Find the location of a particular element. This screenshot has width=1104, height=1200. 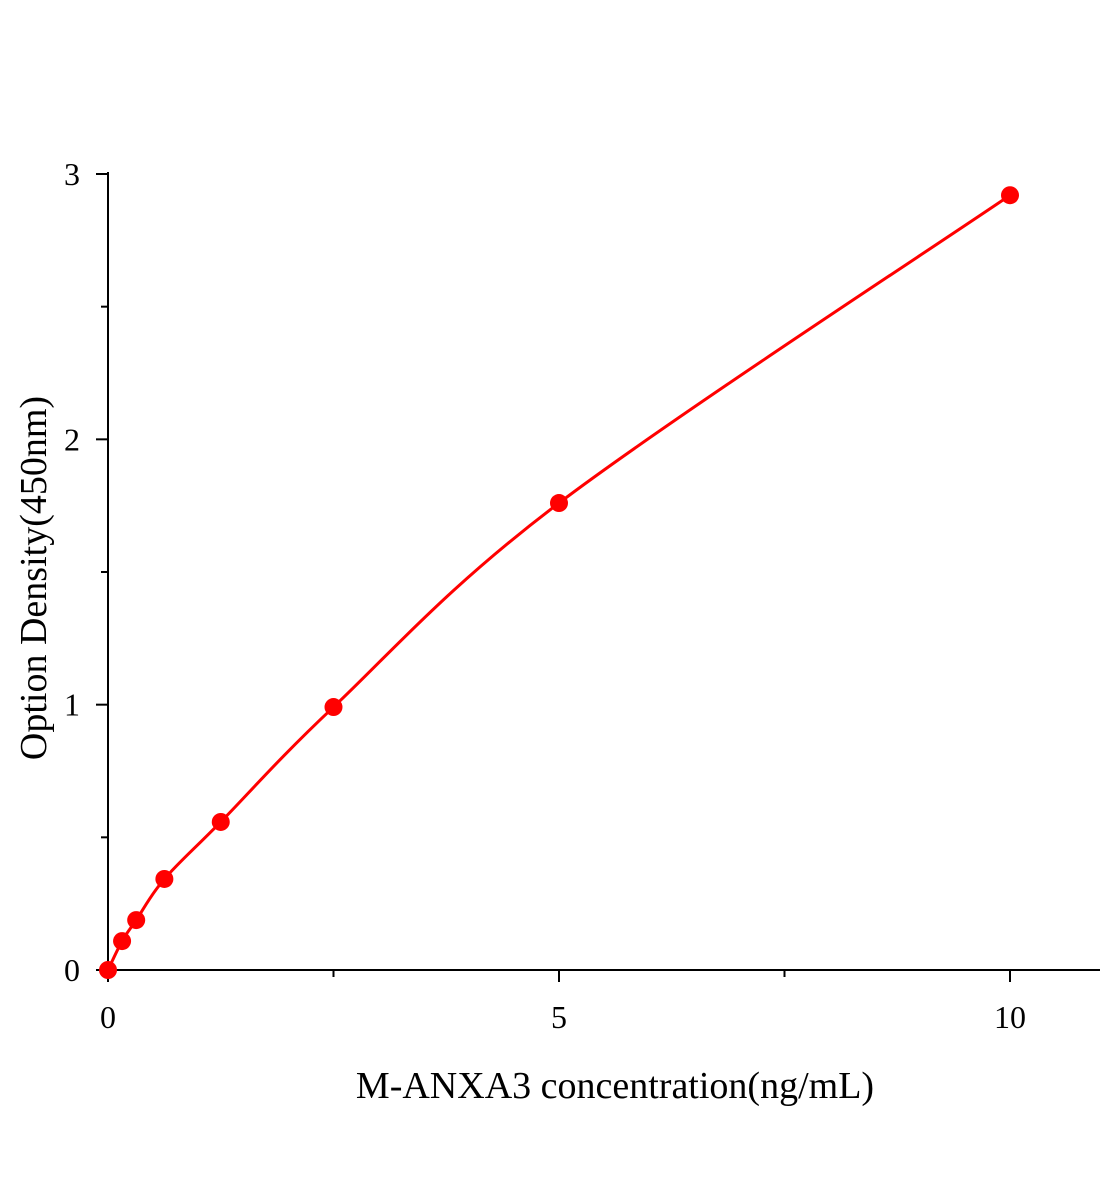

x-tick-label: 10 is located at coordinates (1010, 1017).